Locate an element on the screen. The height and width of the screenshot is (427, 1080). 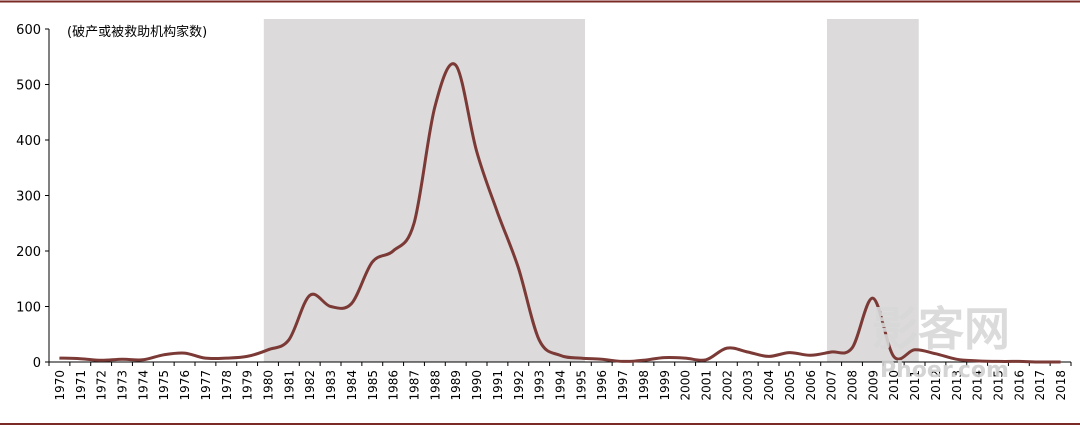
y-tick-label: 0 is located at coordinates (37, 363).